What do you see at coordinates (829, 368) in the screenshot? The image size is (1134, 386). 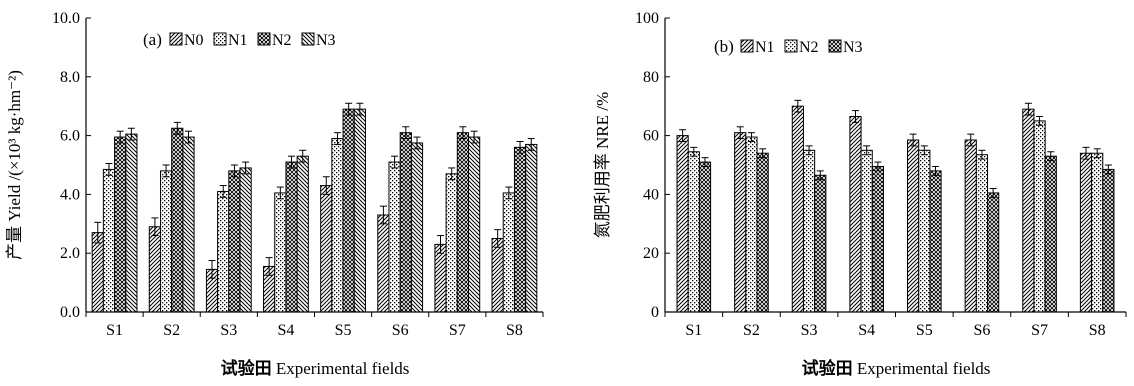 I see `x-axis-title-cn: 试验田` at bounding box center [829, 368].